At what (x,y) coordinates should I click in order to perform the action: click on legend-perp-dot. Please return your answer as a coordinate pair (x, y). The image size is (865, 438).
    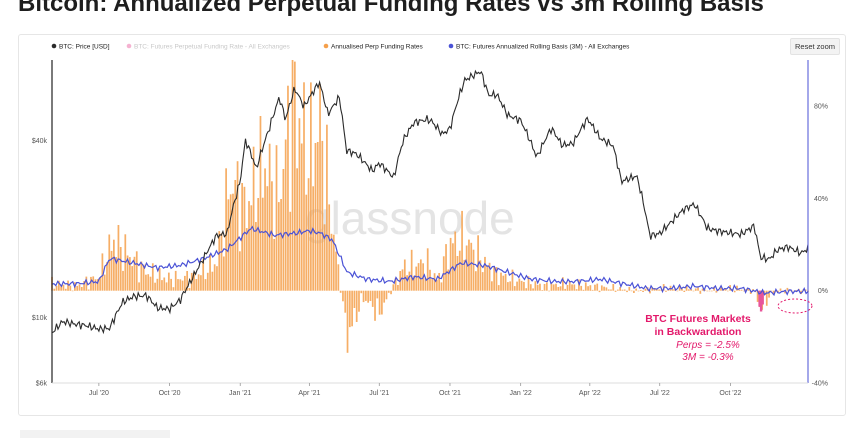
    Looking at the image, I should click on (326, 46).